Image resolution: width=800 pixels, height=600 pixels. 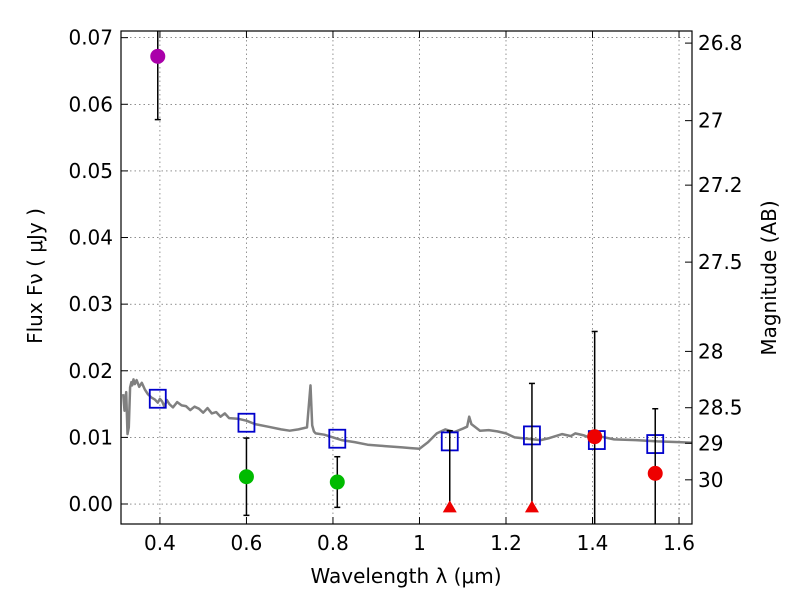 What do you see at coordinates (710, 121) in the screenshot?
I see `magnitude-tick-label: 27` at bounding box center [710, 121].